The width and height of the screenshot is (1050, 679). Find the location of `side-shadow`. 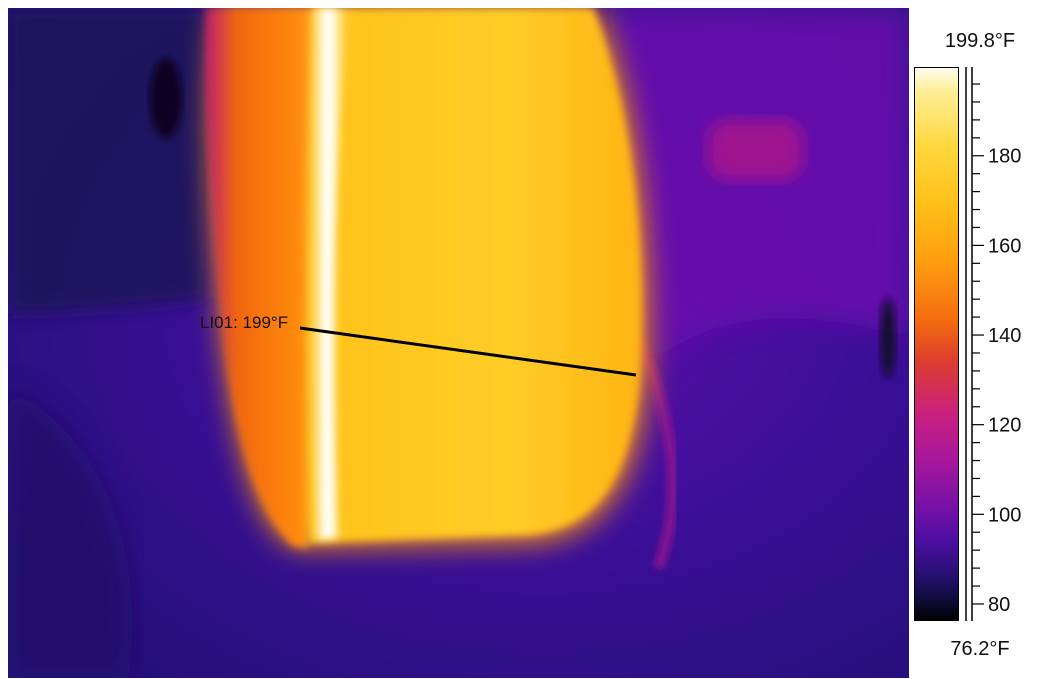

side-shadow is located at coordinates (655, 453).